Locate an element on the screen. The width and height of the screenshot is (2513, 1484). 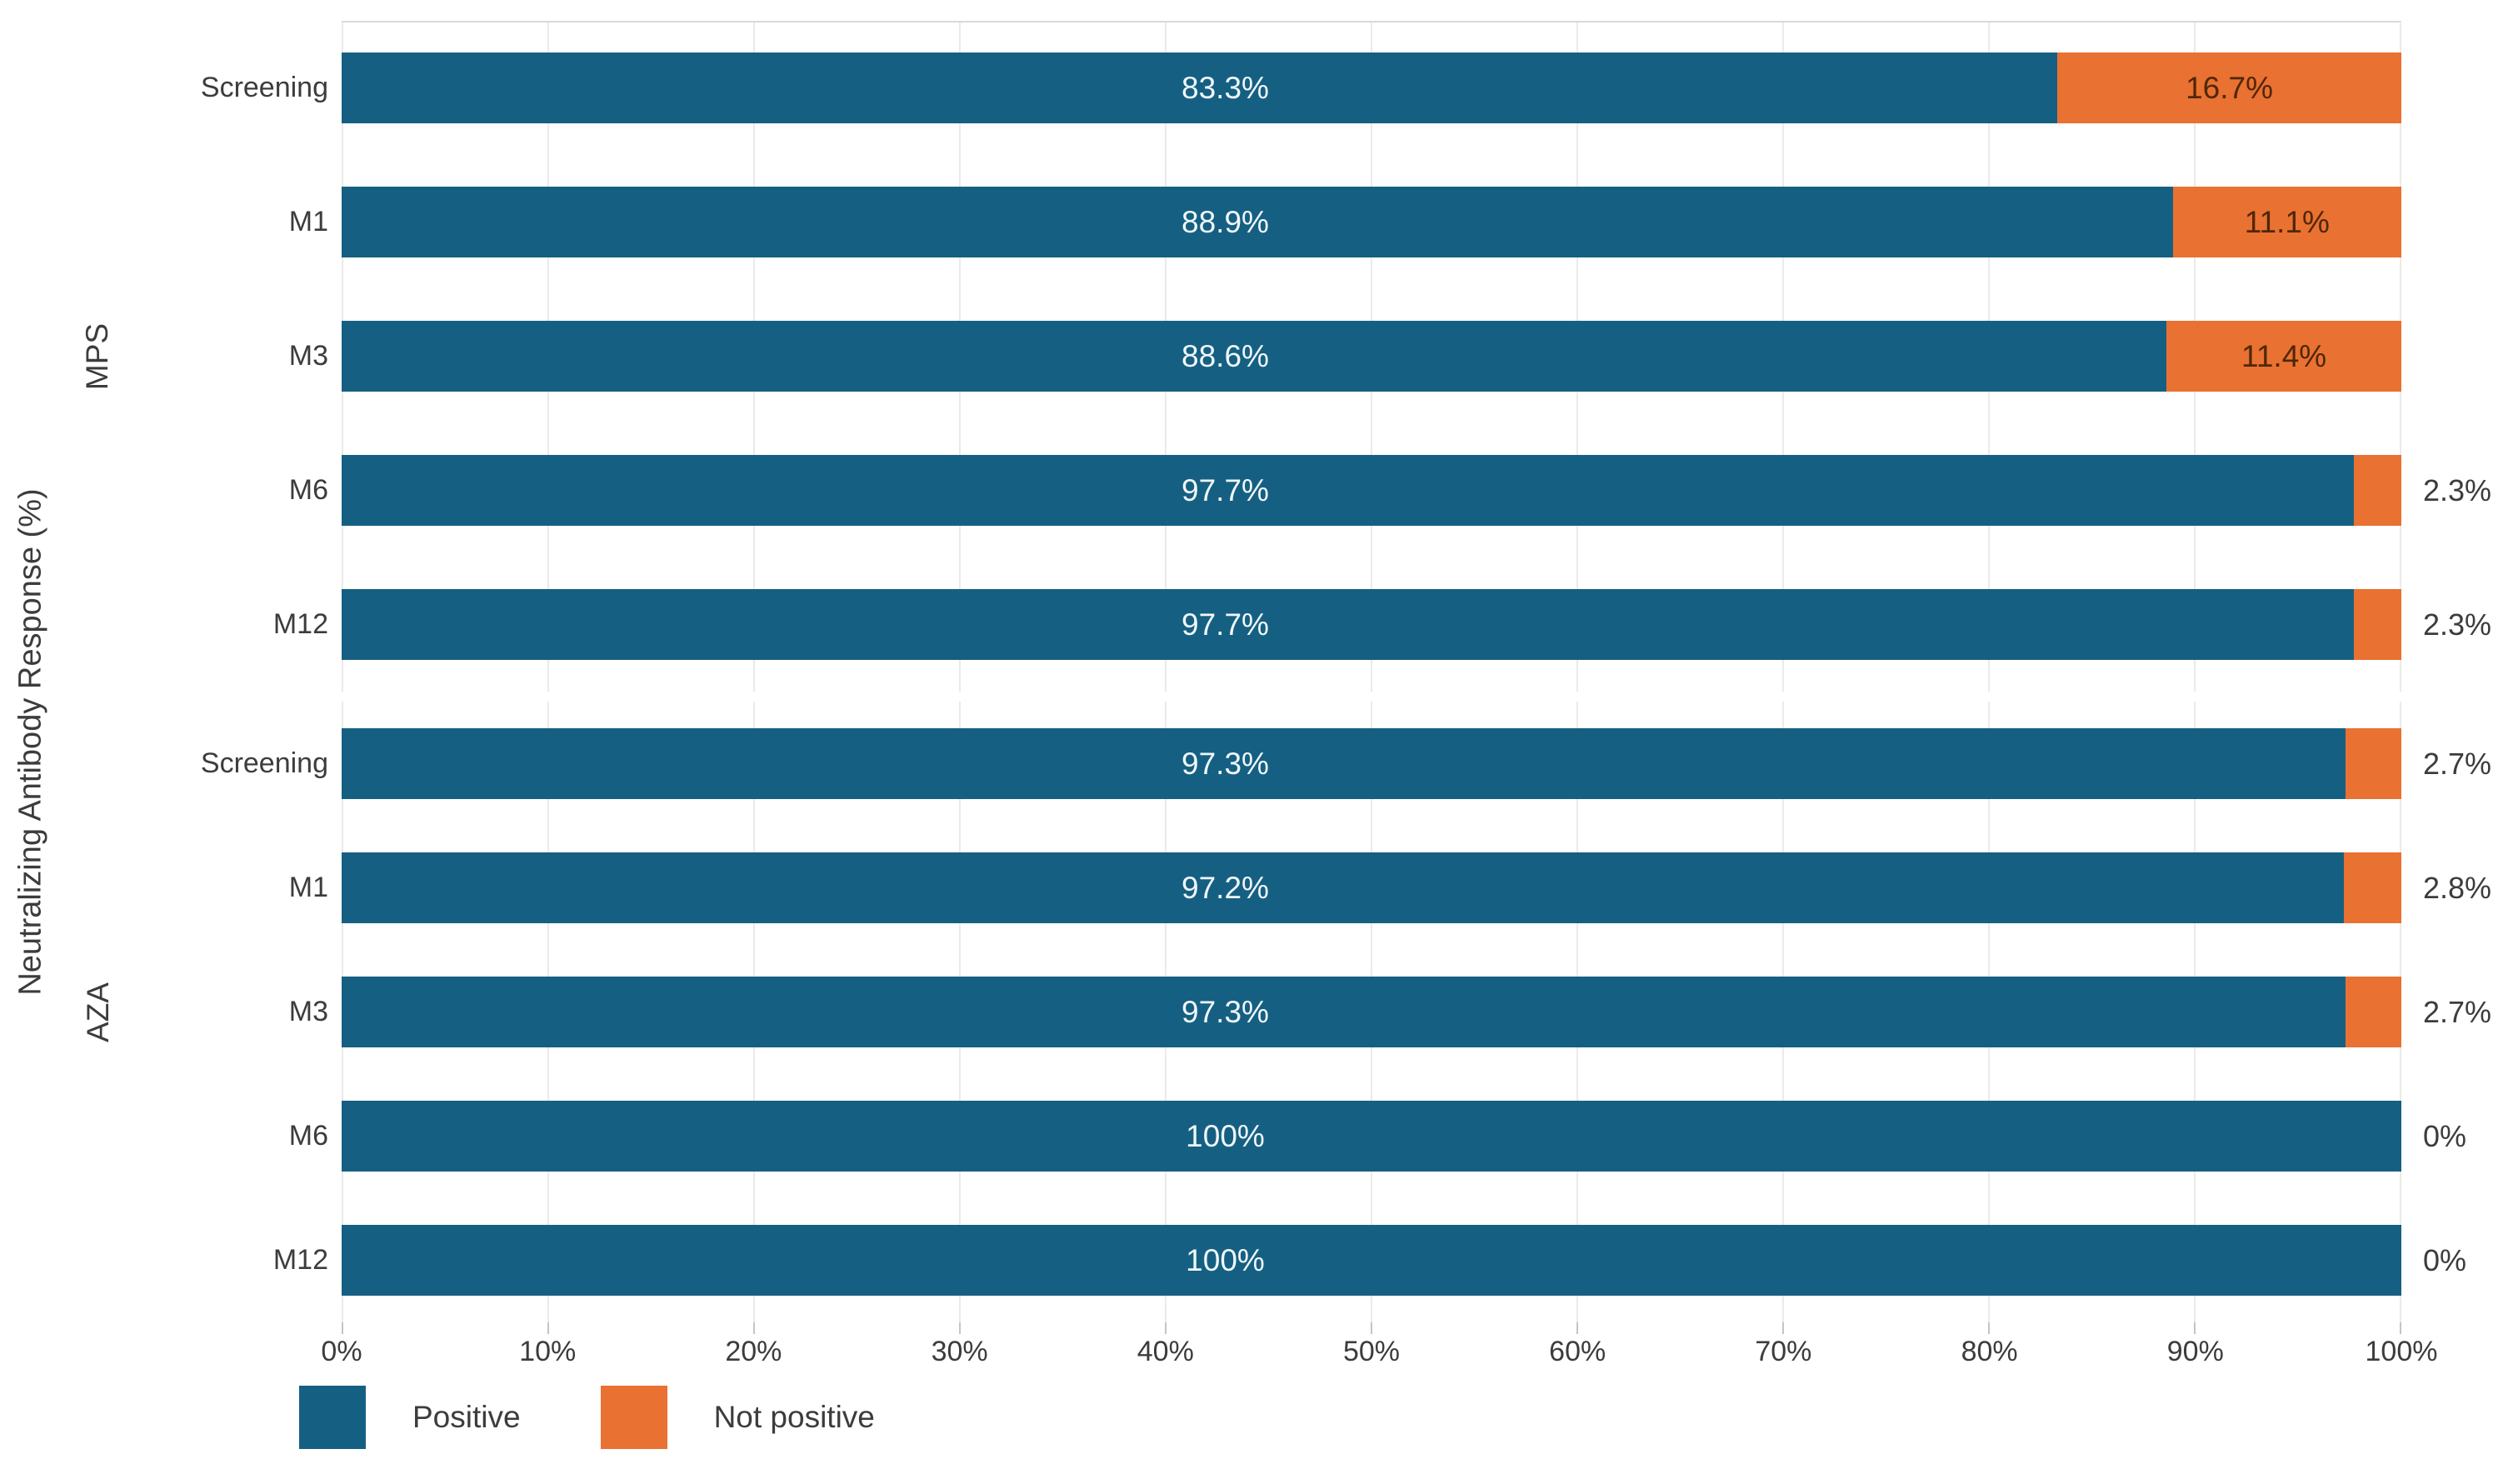
x-tick-label: 90% is located at coordinates (2195, 1351).